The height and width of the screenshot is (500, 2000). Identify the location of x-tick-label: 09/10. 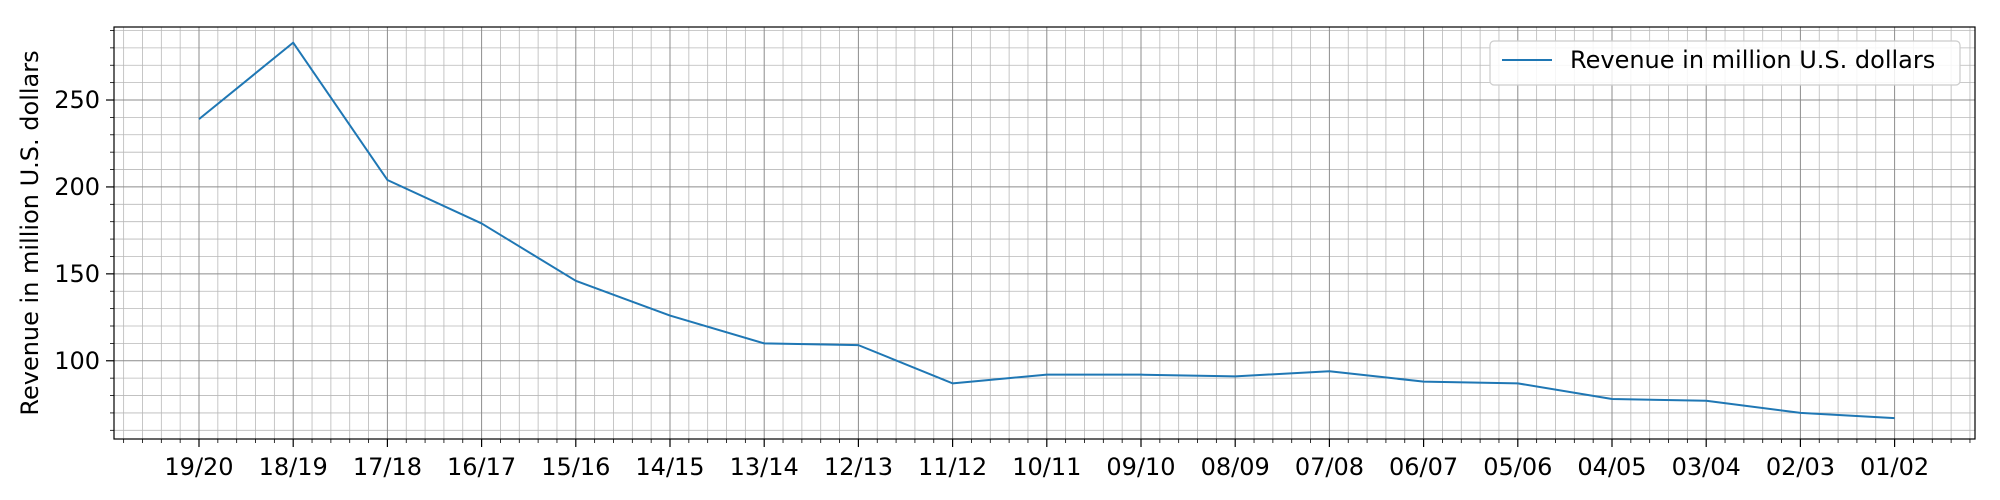
(1140, 467).